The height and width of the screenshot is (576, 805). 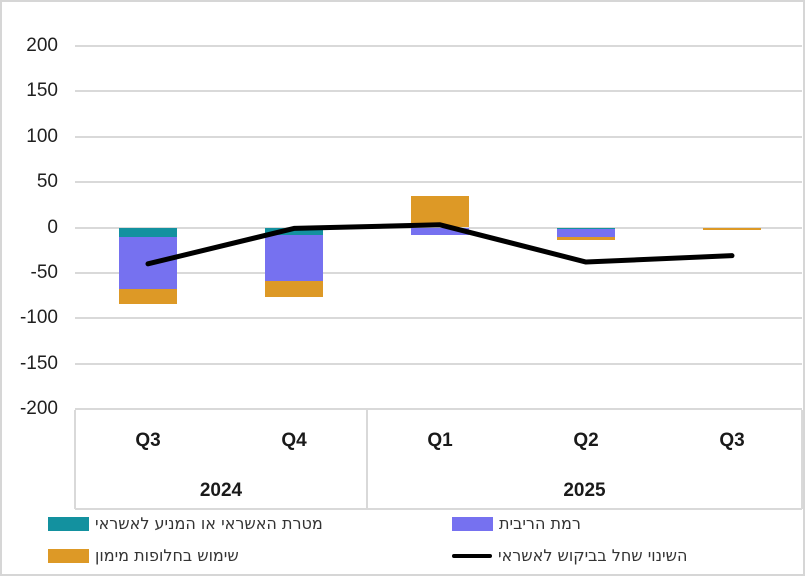 I want to click on legend-label: רמת הריבית, so click(x=540, y=523).